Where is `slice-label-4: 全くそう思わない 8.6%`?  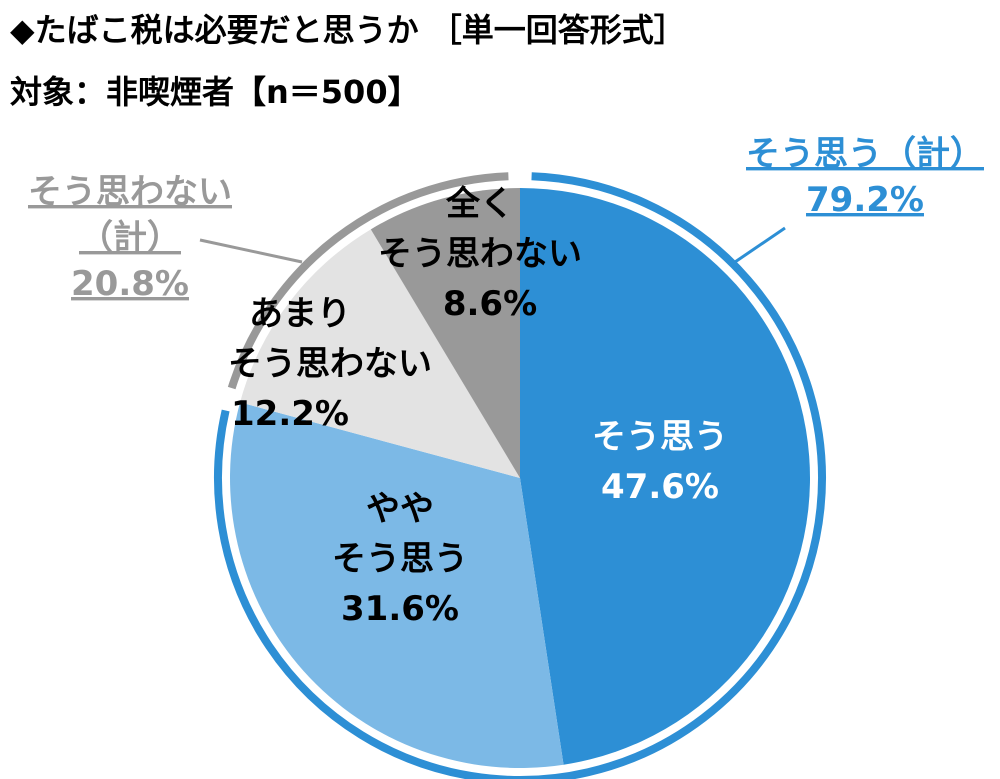
slice-label-4: 全くそう思わない 8.6% is located at coordinates (480, 254).